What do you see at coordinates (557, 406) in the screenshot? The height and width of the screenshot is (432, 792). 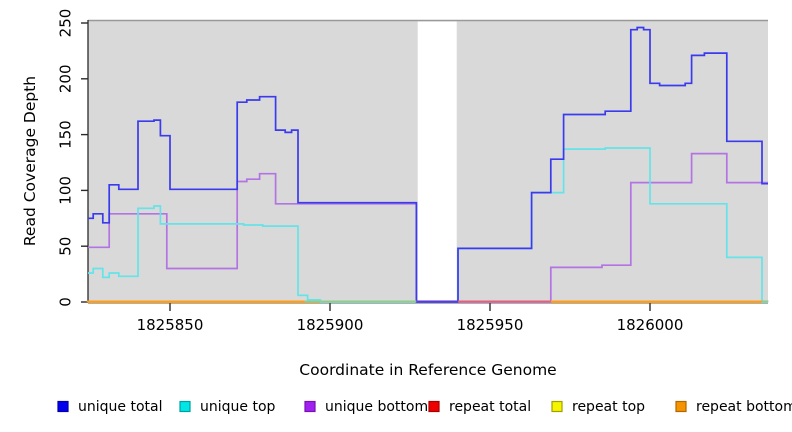 I see `legend-swatch-repeat-top` at bounding box center [557, 406].